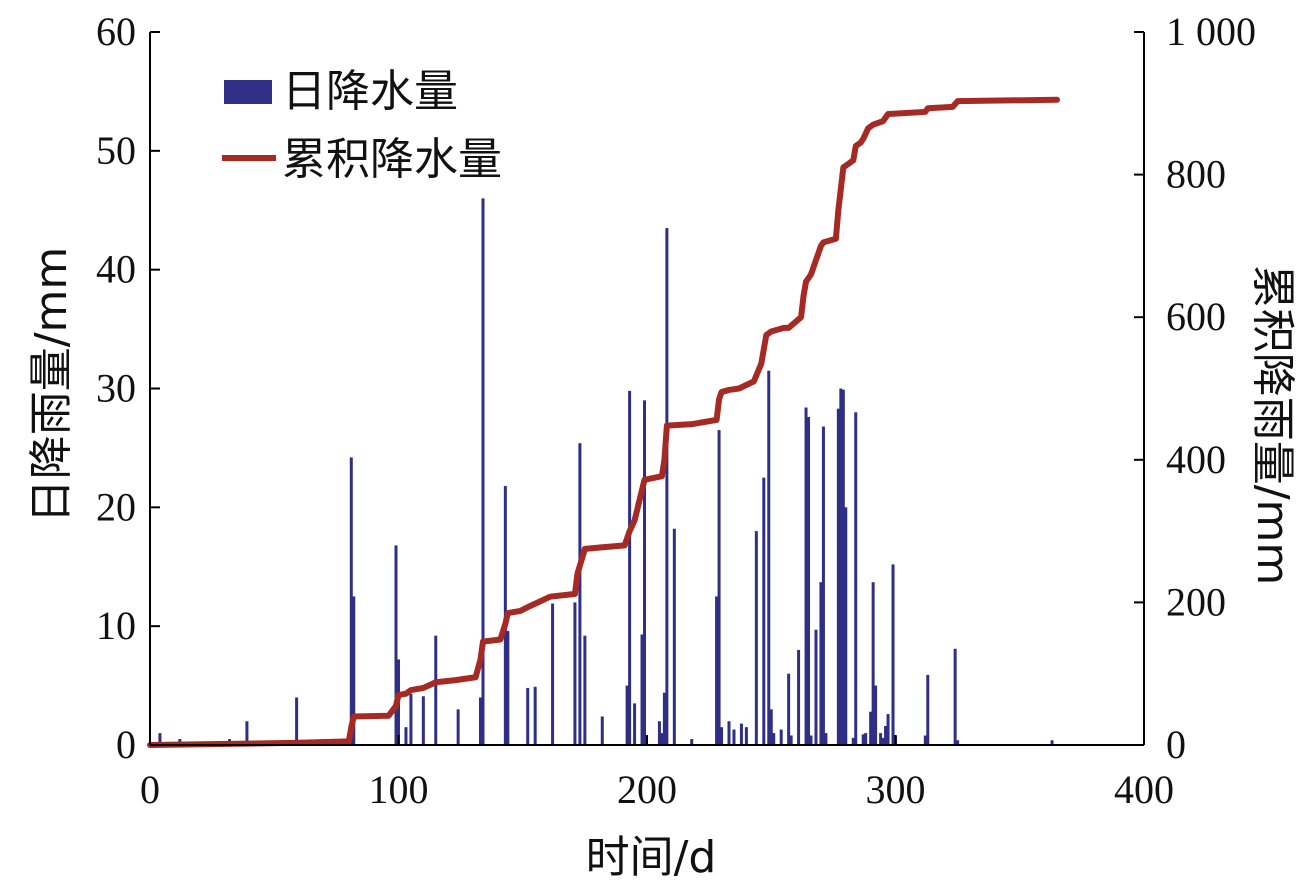 The width and height of the screenshot is (1309, 894). What do you see at coordinates (116, 625) in the screenshot?
I see `y-tick-label: 10` at bounding box center [116, 625].